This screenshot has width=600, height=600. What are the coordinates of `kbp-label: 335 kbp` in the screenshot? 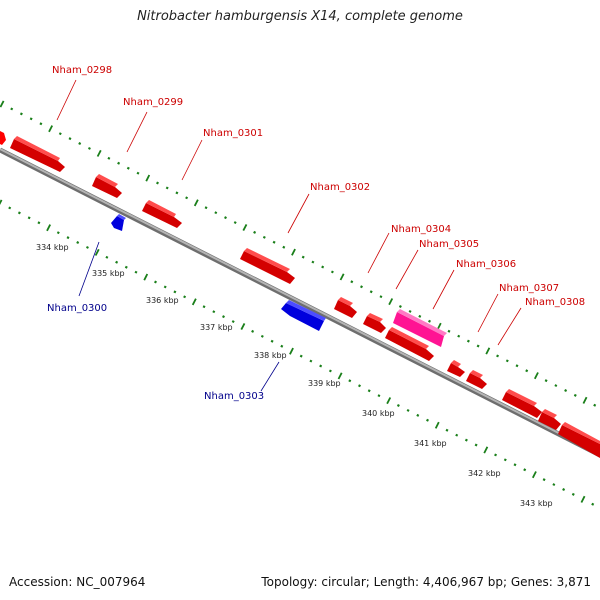 It's located at (108, 273).